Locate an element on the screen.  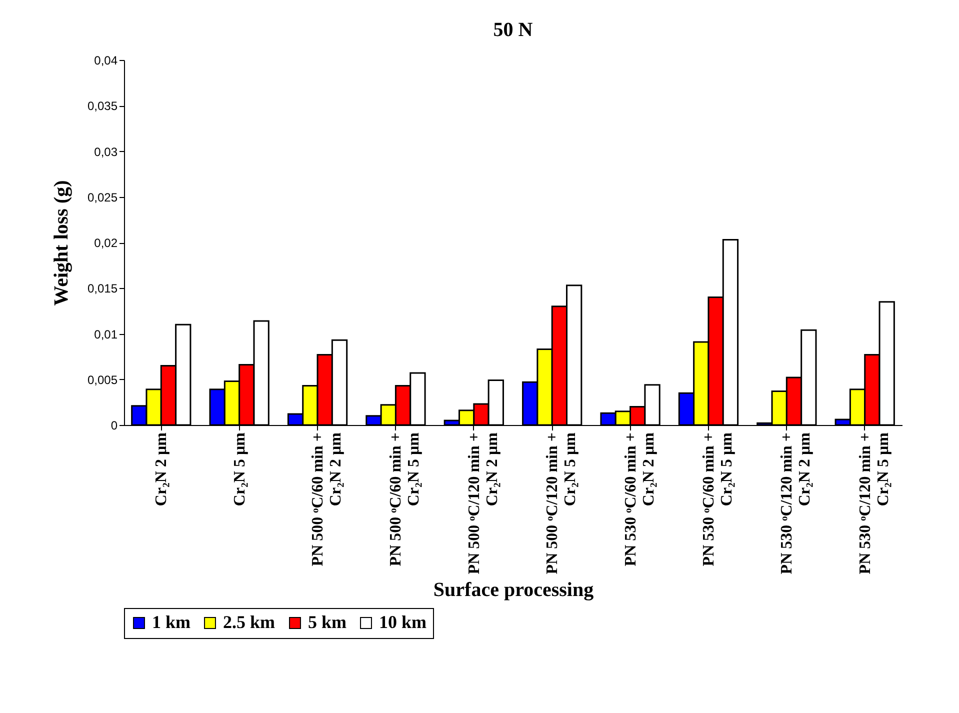
y-tick-label: 0,035 is located at coordinates (102, 106).